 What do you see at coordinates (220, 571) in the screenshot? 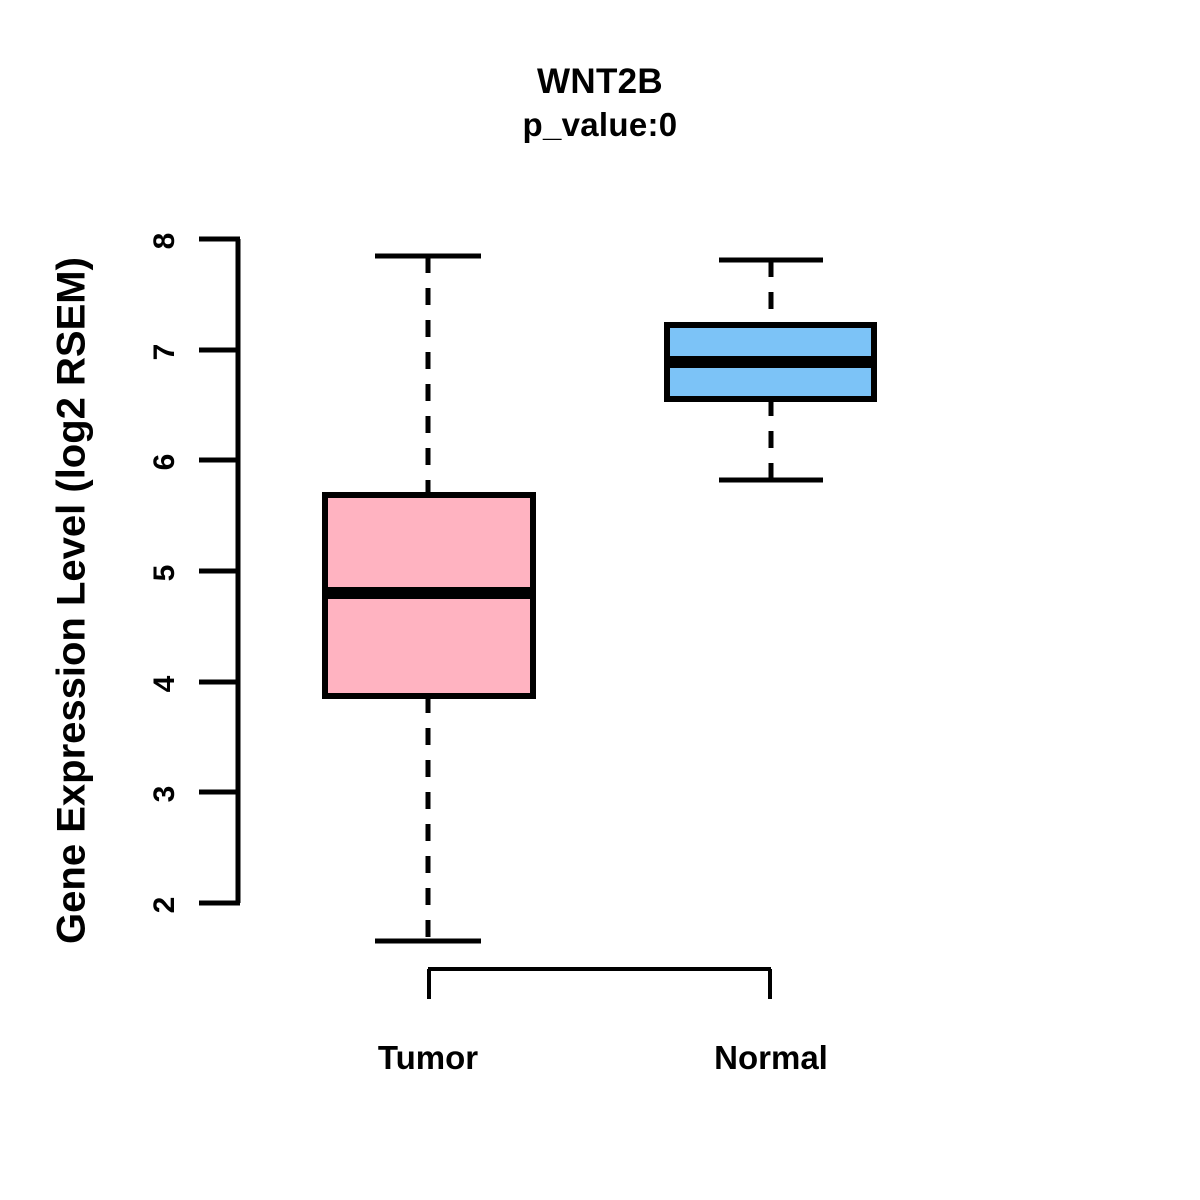
I see `y-axis` at bounding box center [220, 571].